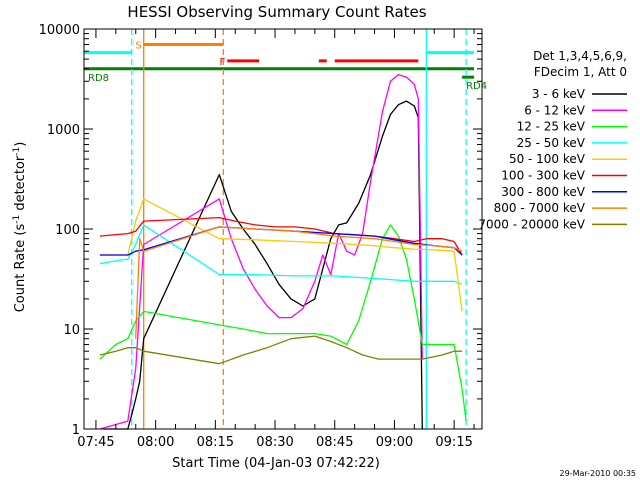  What do you see at coordinates (285, 66) in the screenshot?
I see `flag-bars: S F RD8 RD4` at bounding box center [285, 66].